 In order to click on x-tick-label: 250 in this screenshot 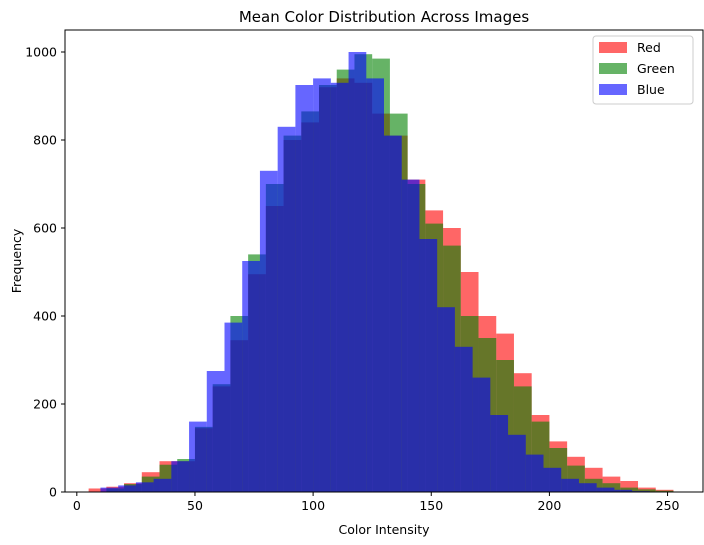, I will do `click(668, 505)`.